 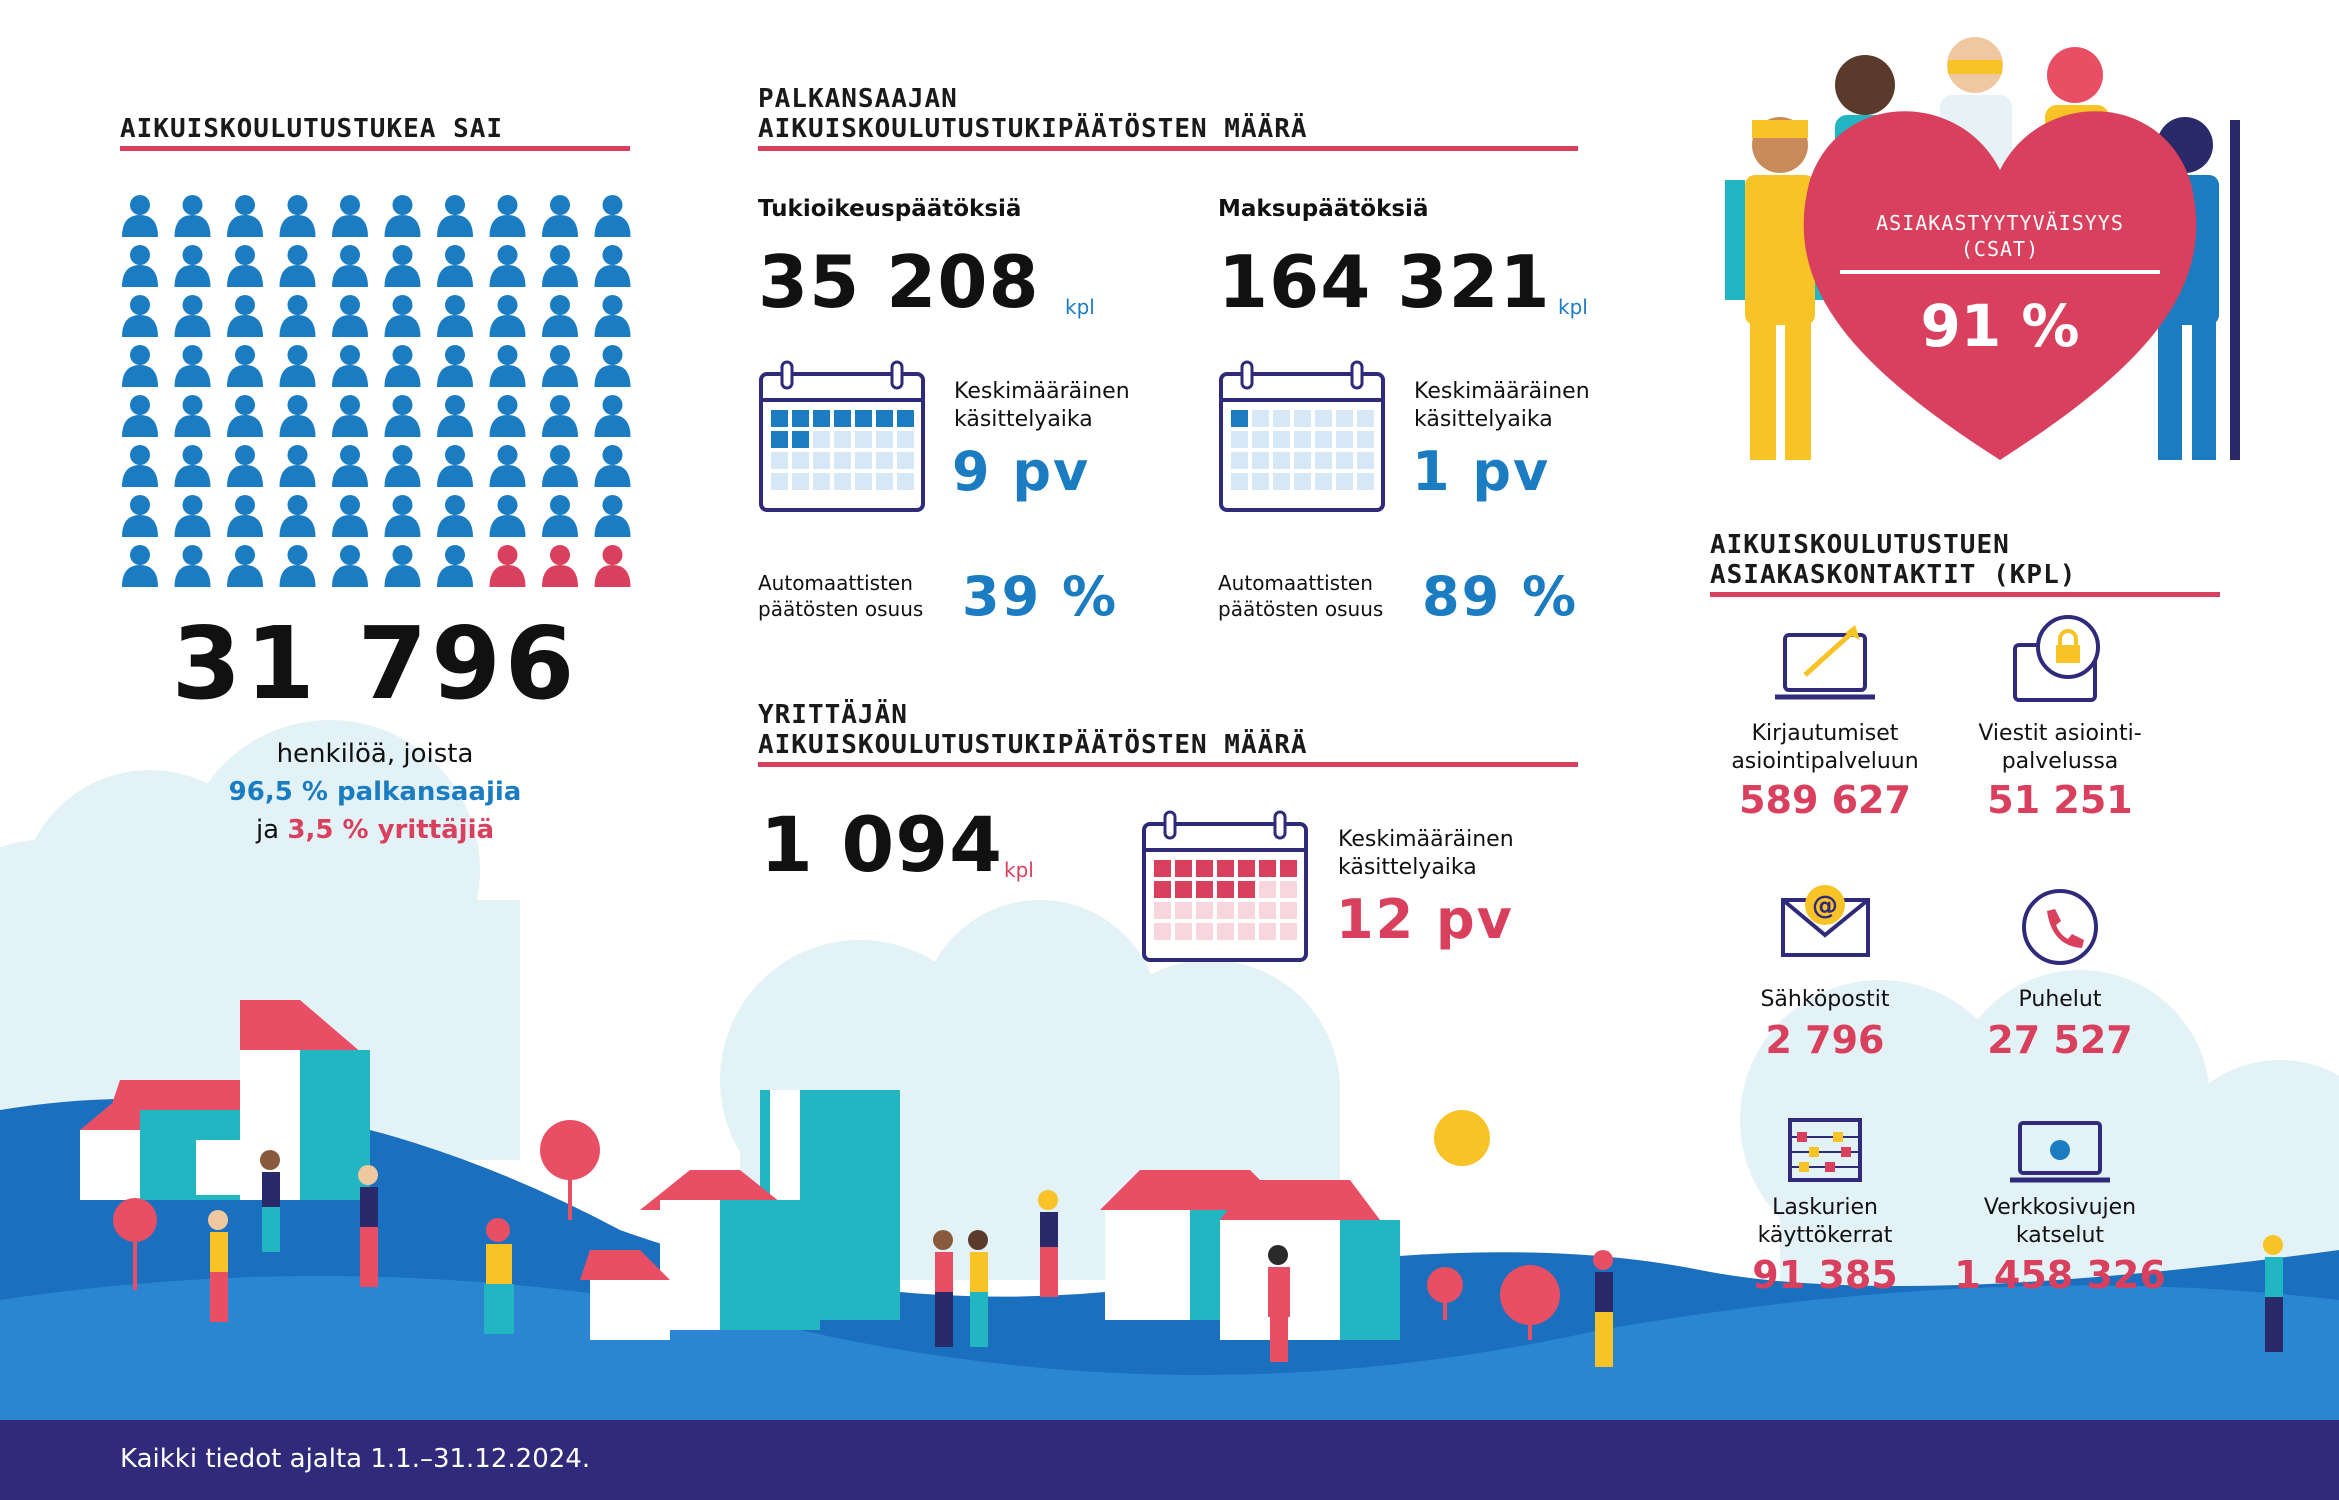 I want to click on payment-auto-label: Automaattisten päätösten osuus, so click(x=1300, y=596).